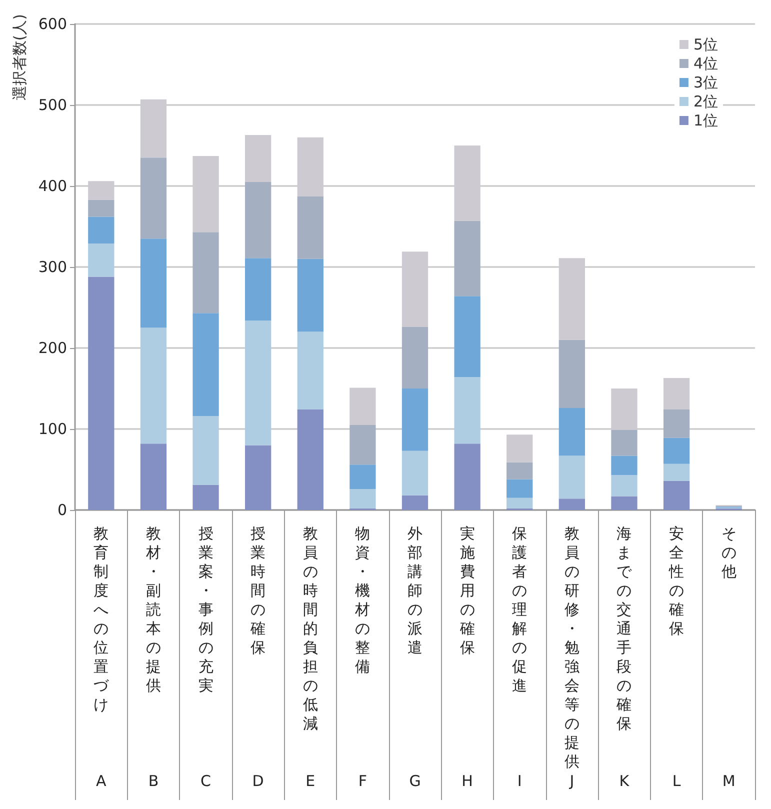 The image size is (771, 809). What do you see at coordinates (52, 186) in the screenshot?
I see `y-tick-label: 400` at bounding box center [52, 186].